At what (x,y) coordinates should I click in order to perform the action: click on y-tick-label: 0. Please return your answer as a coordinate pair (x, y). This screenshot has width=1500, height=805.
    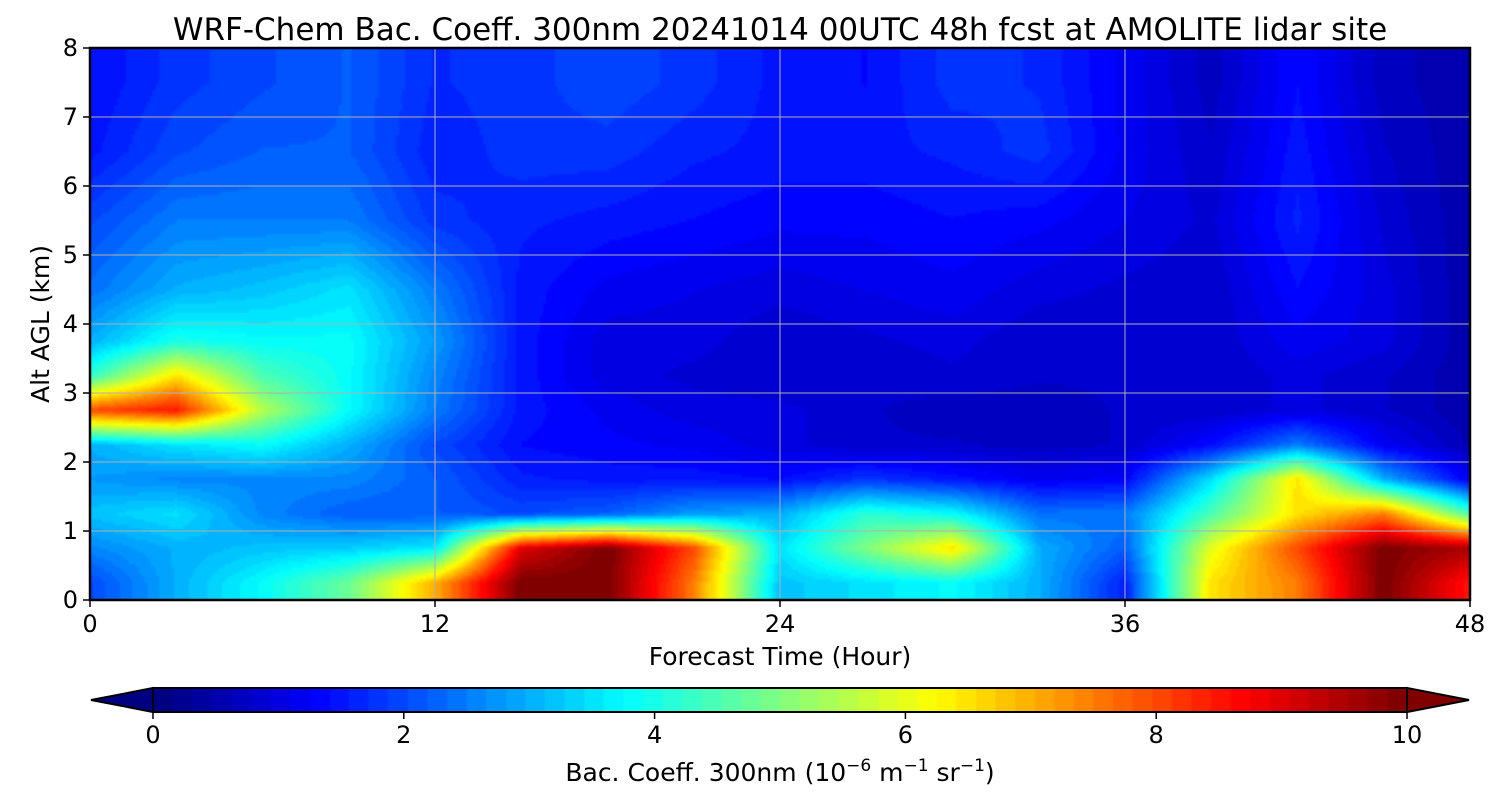
    Looking at the image, I should click on (70, 600).